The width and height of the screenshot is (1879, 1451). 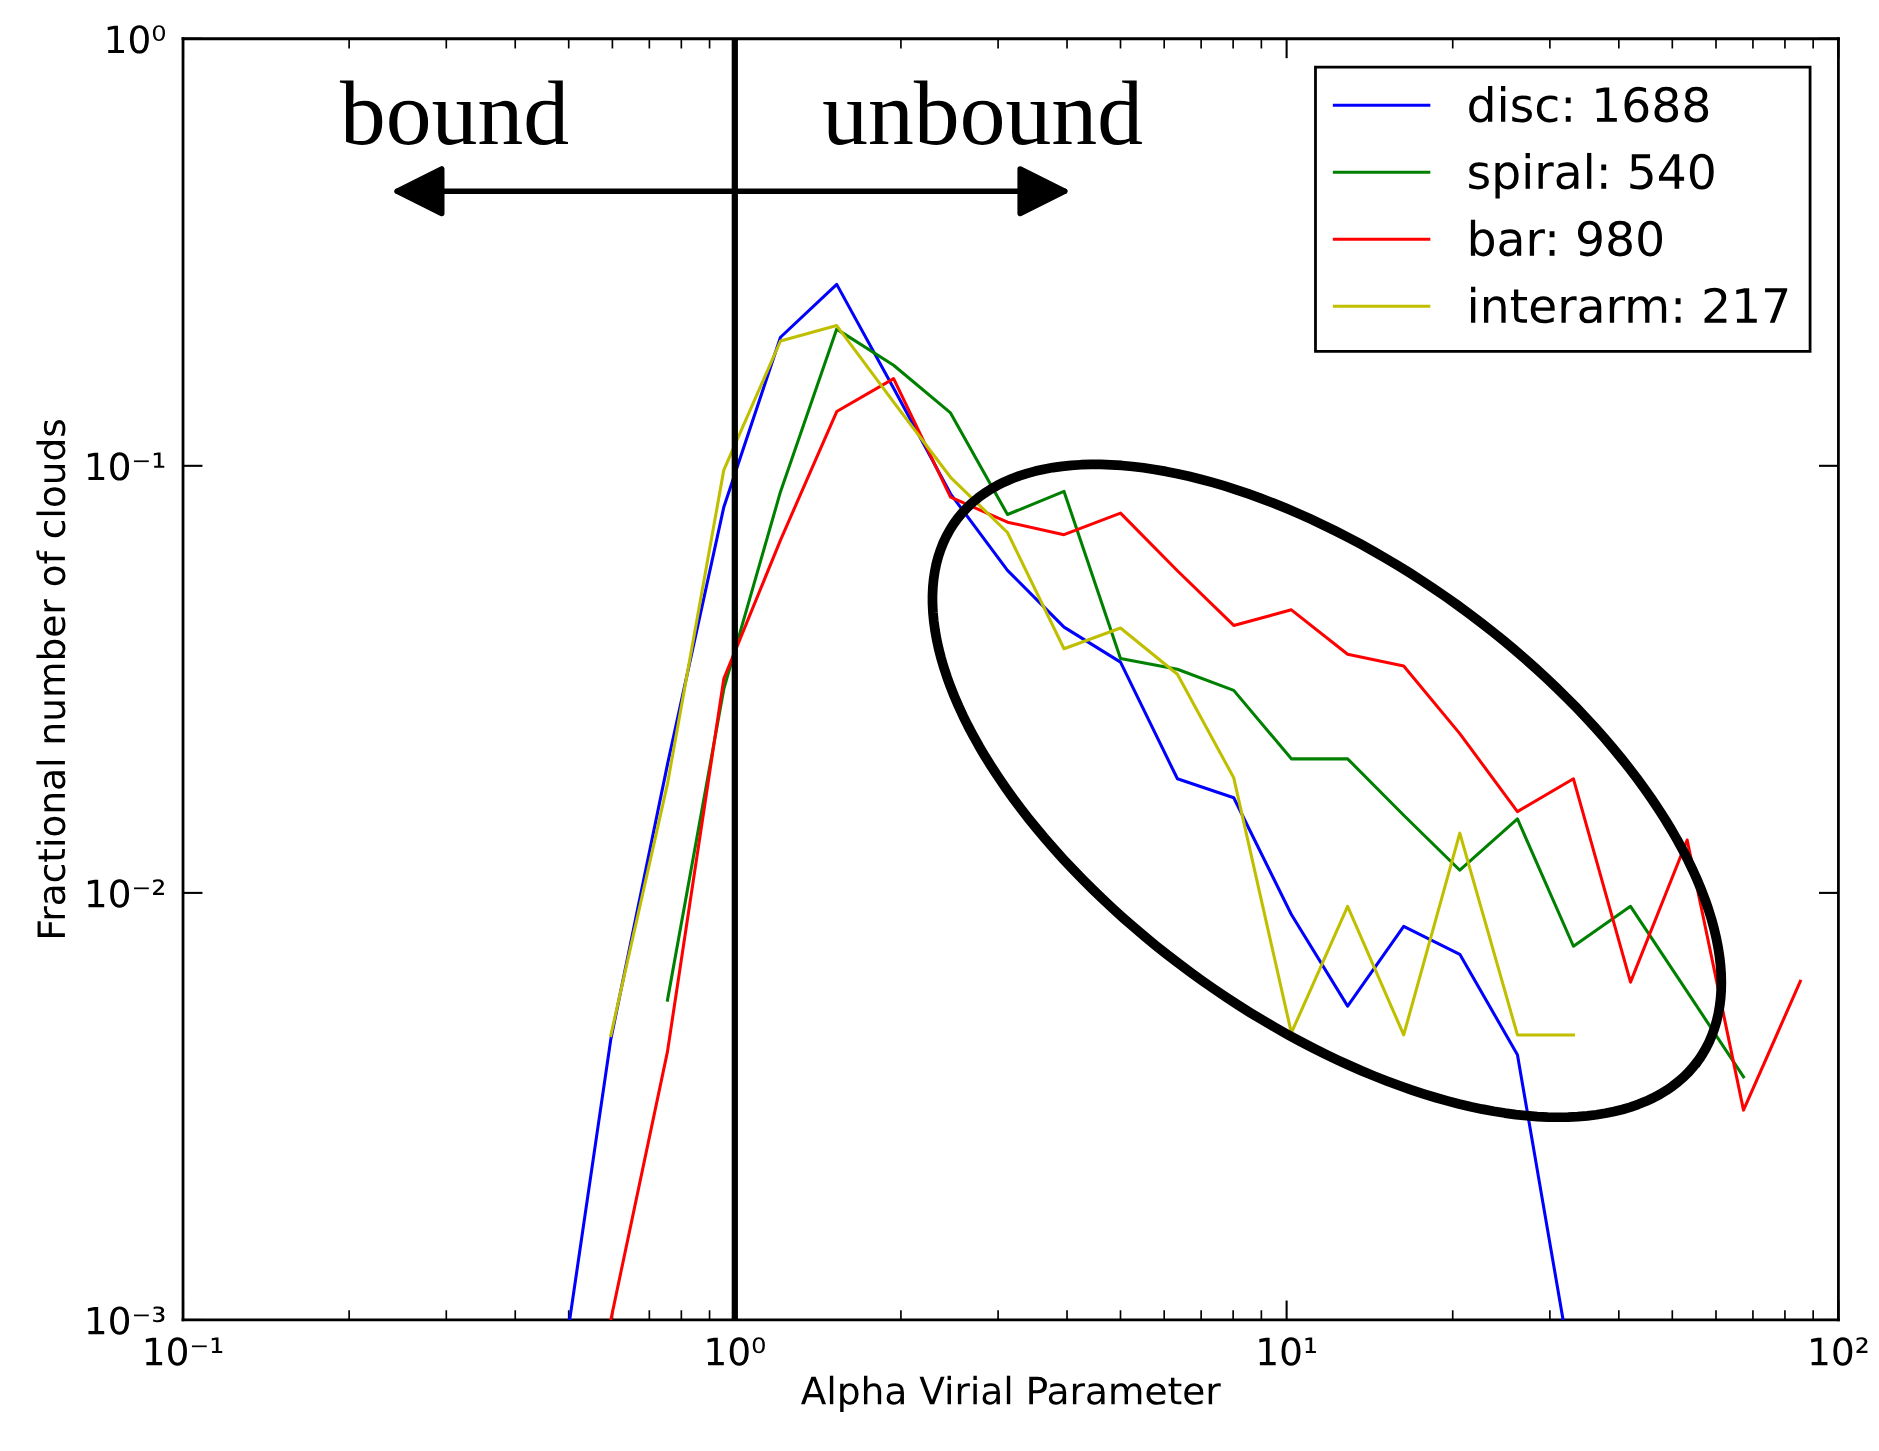 I want to click on y-tick-label: 10⁻³, so click(x=126, y=1320).